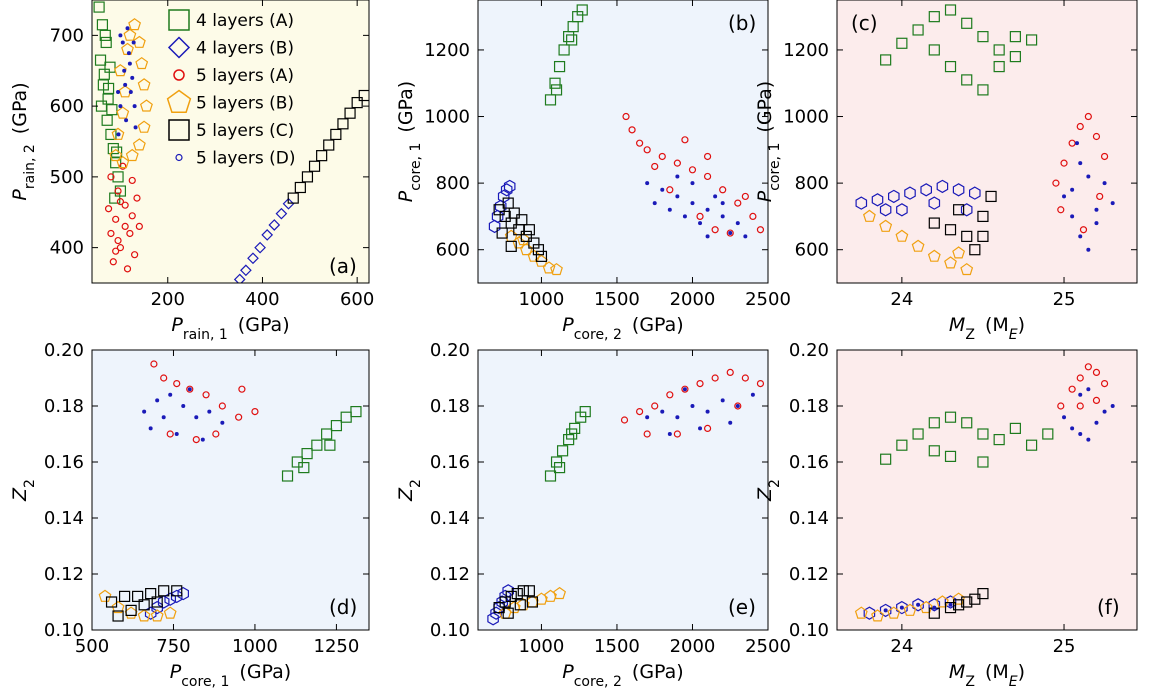 This screenshot has height=689, width=1151. I want to click on y-tick-label: 400, so click(67, 248).